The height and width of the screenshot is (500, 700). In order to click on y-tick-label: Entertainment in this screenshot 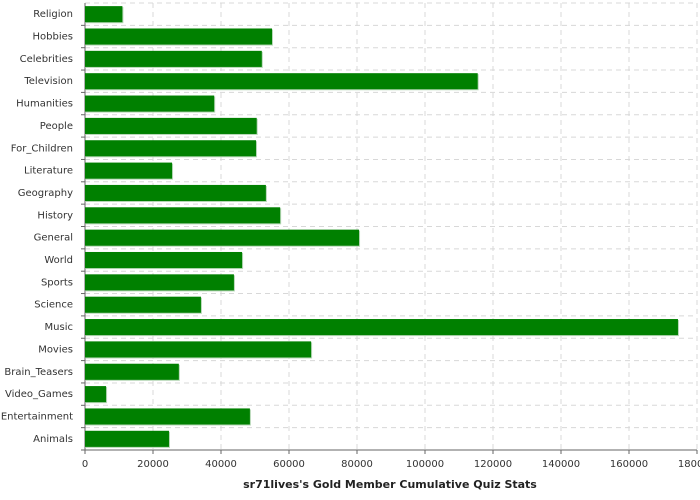, I will do `click(37, 416)`.